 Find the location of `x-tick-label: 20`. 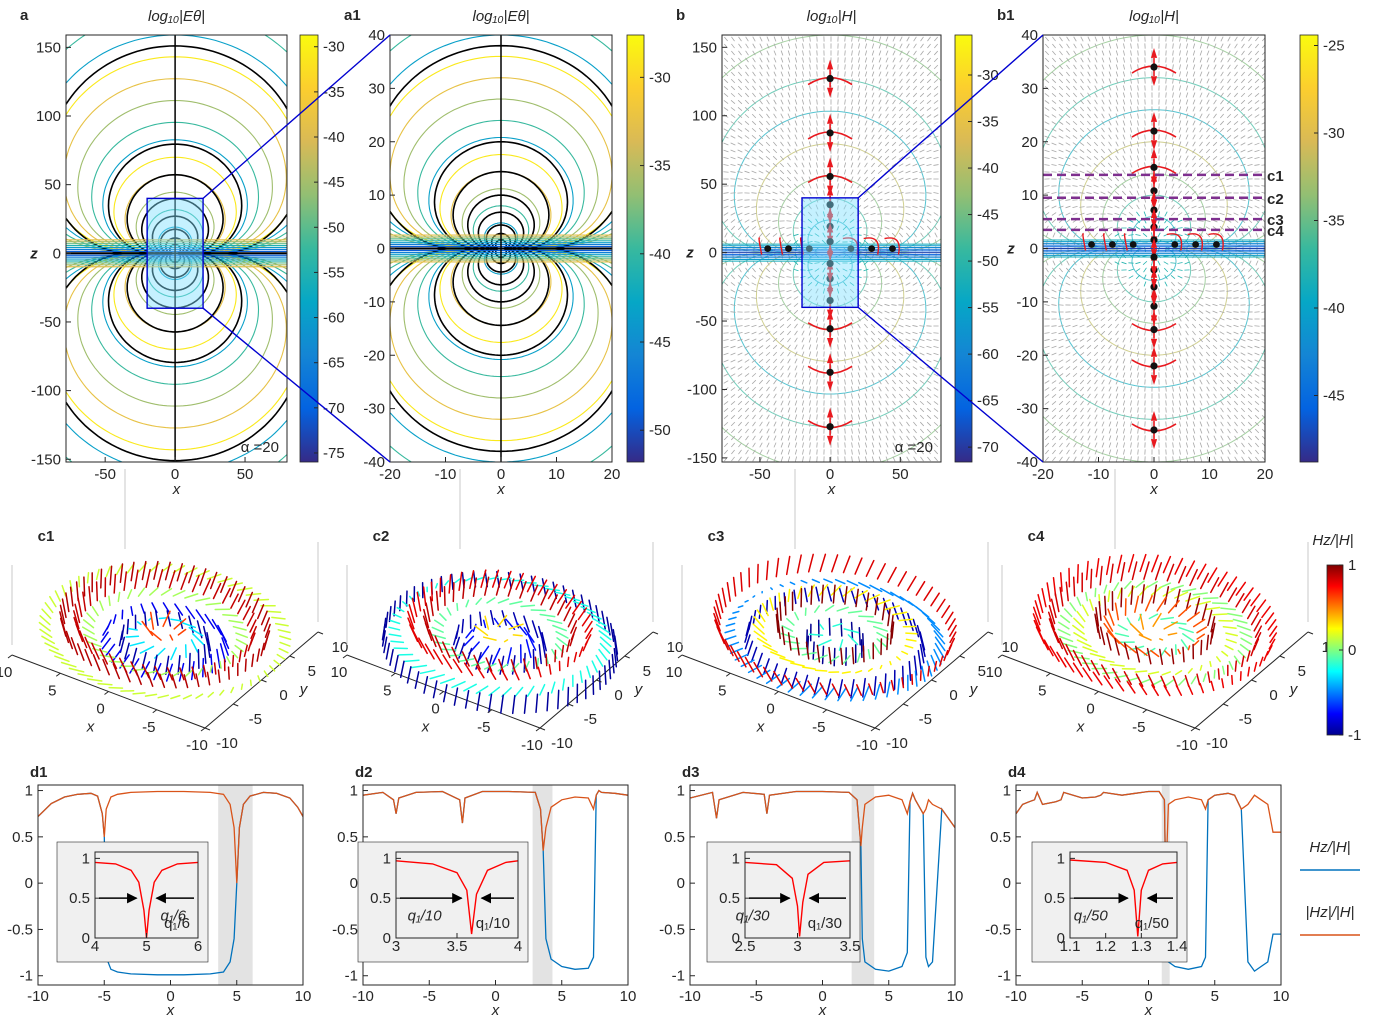

x-tick-label: 20 is located at coordinates (612, 474).